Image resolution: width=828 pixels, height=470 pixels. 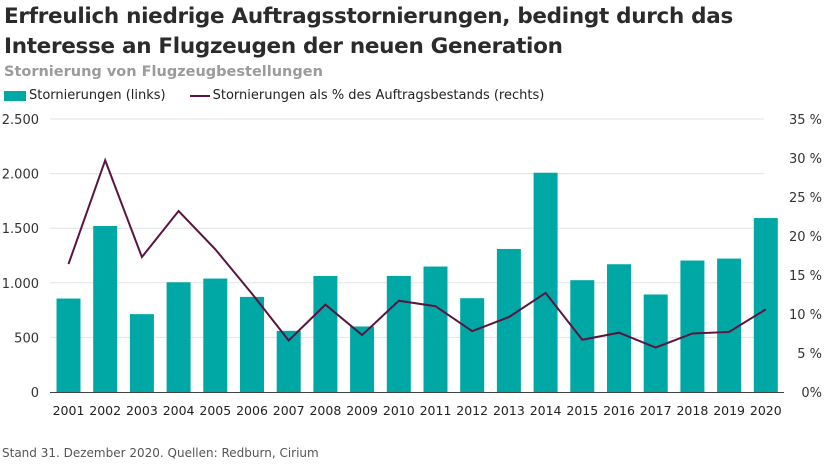 What do you see at coordinates (69, 410) in the screenshot?
I see `x-tick-label: 2001` at bounding box center [69, 410].